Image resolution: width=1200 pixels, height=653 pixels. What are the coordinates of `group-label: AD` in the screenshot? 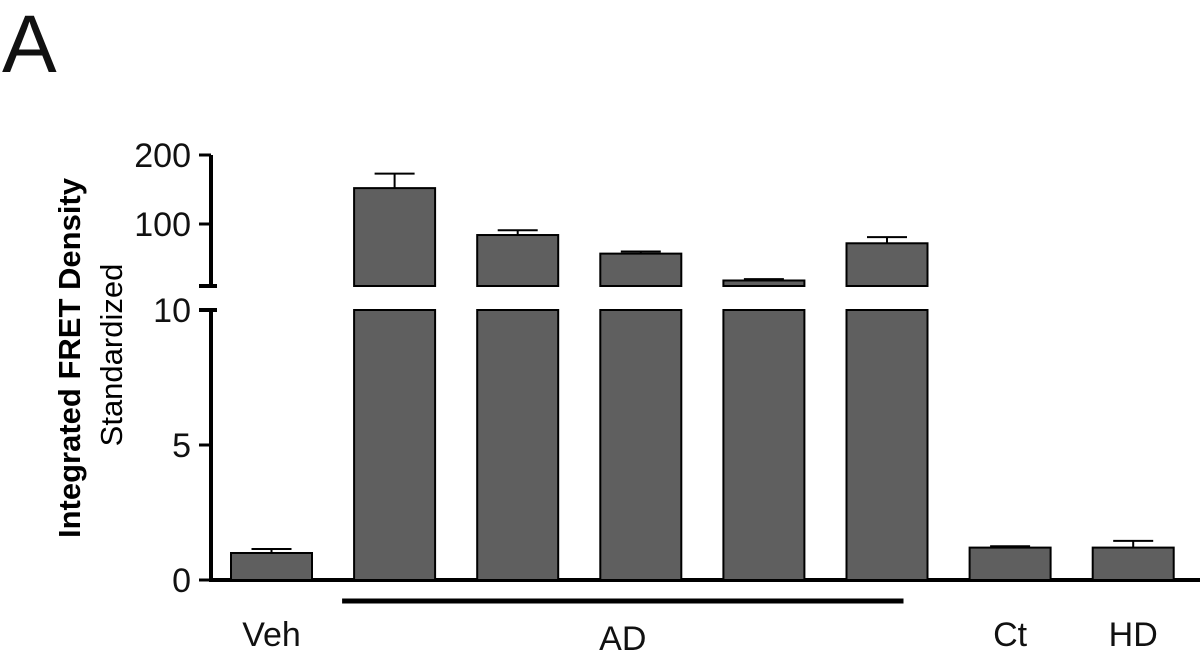 It's located at (622, 636).